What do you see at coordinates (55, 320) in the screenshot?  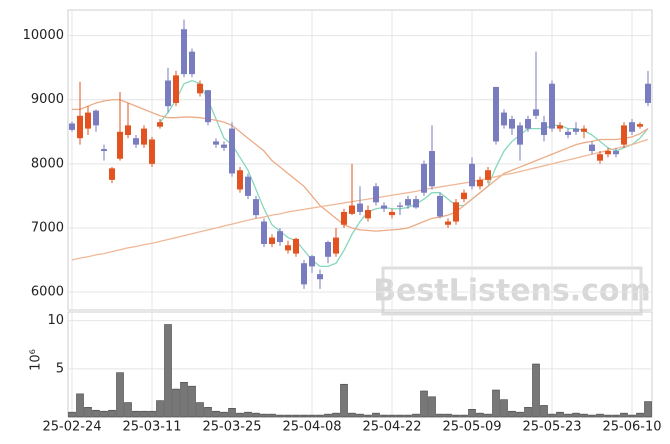 I see `y-tick-label: 10` at bounding box center [55, 320].